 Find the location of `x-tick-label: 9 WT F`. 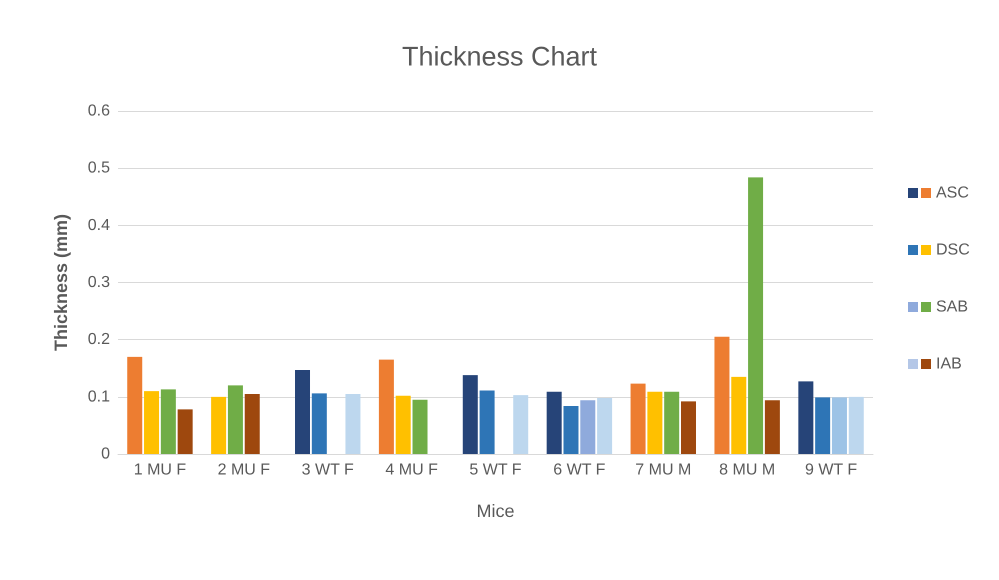

x-tick-label: 9 WT F is located at coordinates (831, 470).